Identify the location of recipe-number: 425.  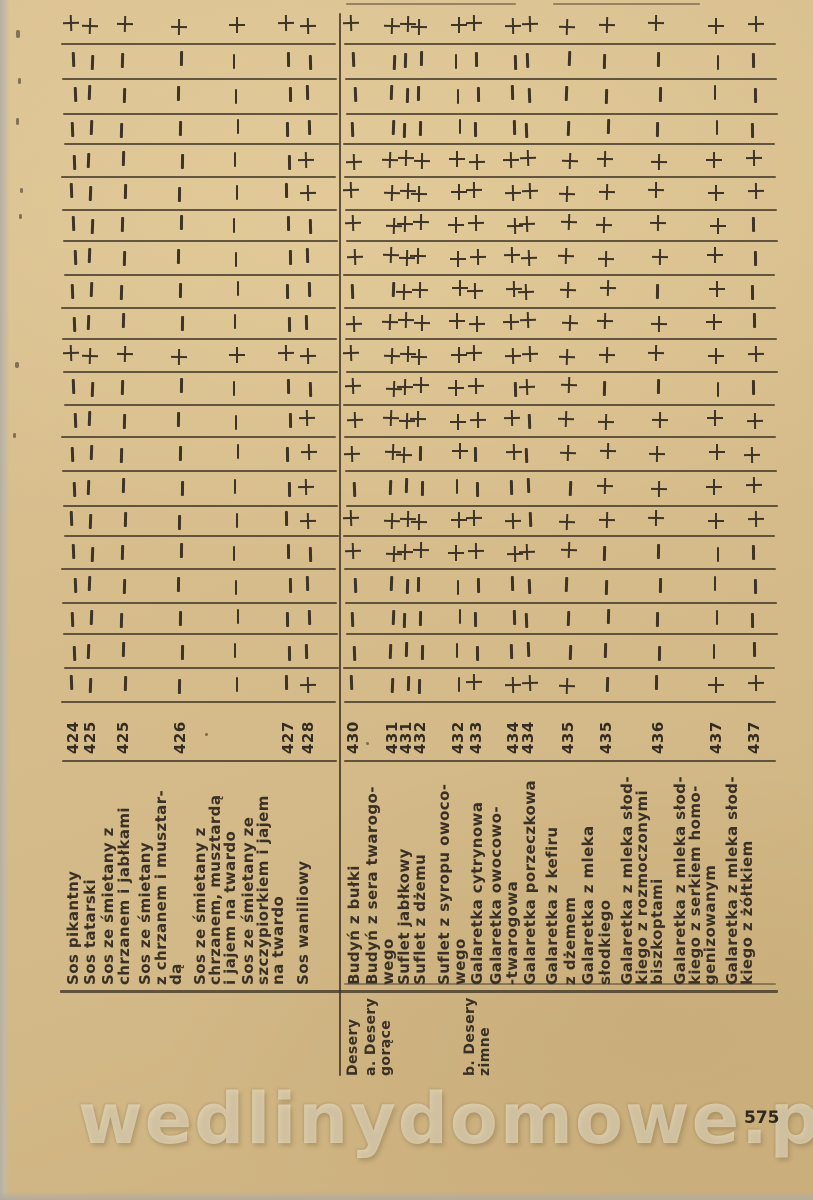
(123, 737).